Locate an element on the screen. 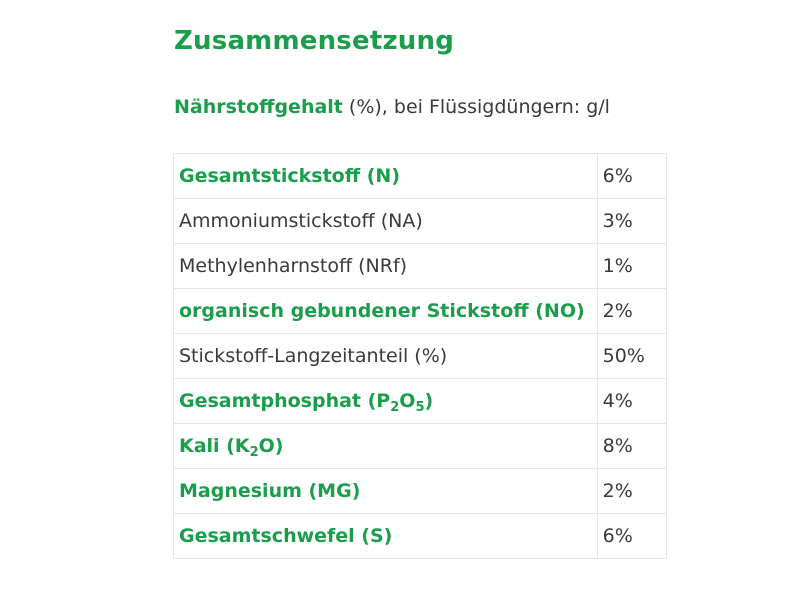 Image resolution: width=800 pixels, height=600 pixels. row-label: Gesamtstickstoff (N) is located at coordinates (385, 176).